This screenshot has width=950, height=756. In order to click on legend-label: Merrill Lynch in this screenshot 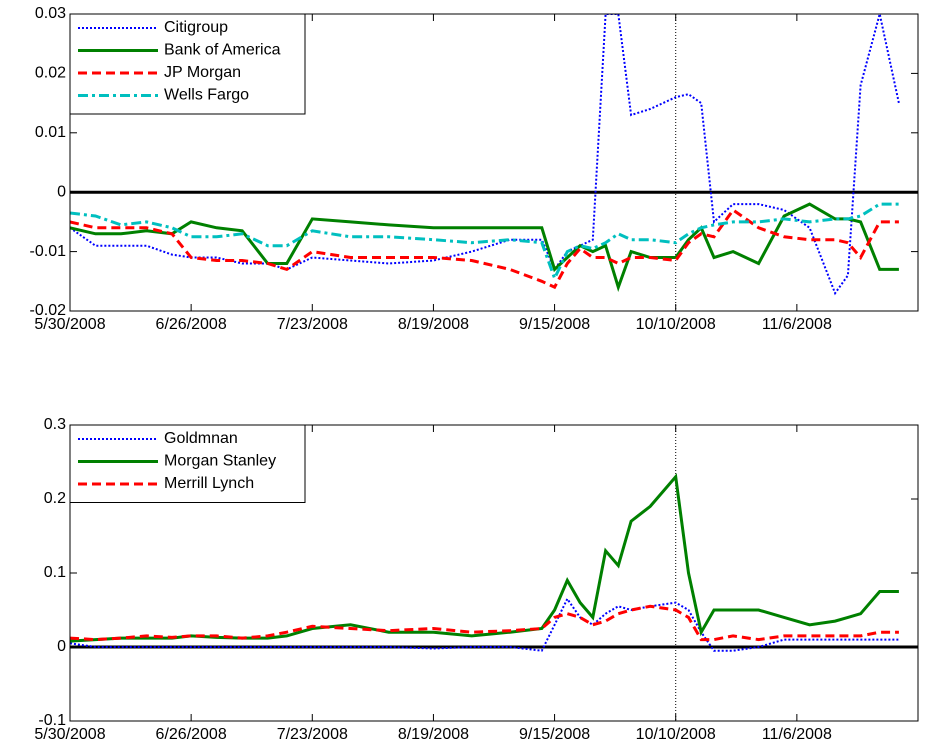, I will do `click(209, 483)`.